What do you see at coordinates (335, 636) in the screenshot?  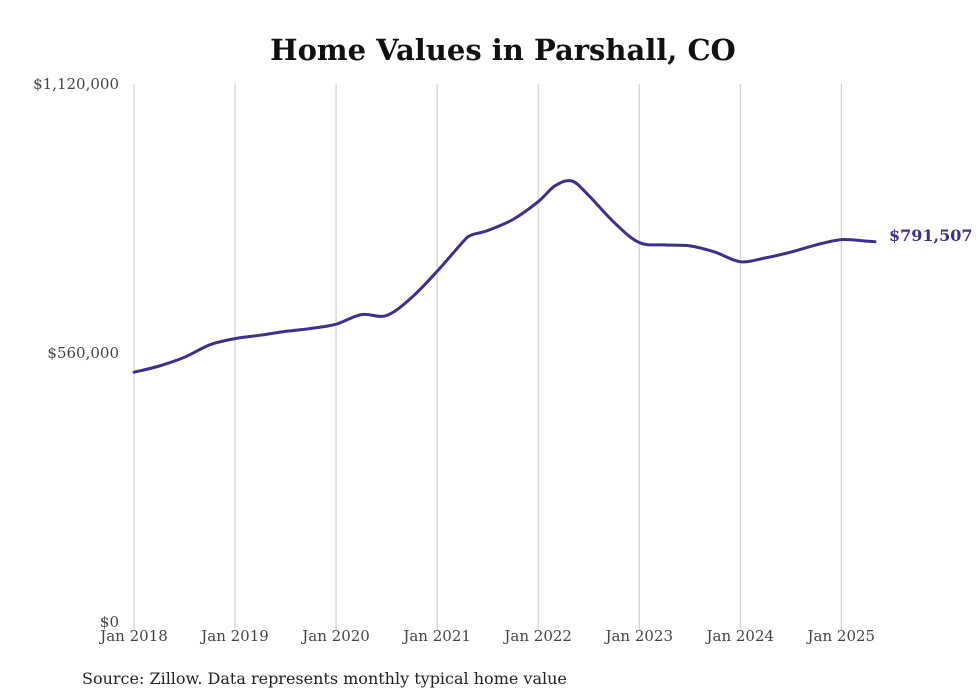 I see `x-tick-label: Jan 2020` at bounding box center [335, 636].